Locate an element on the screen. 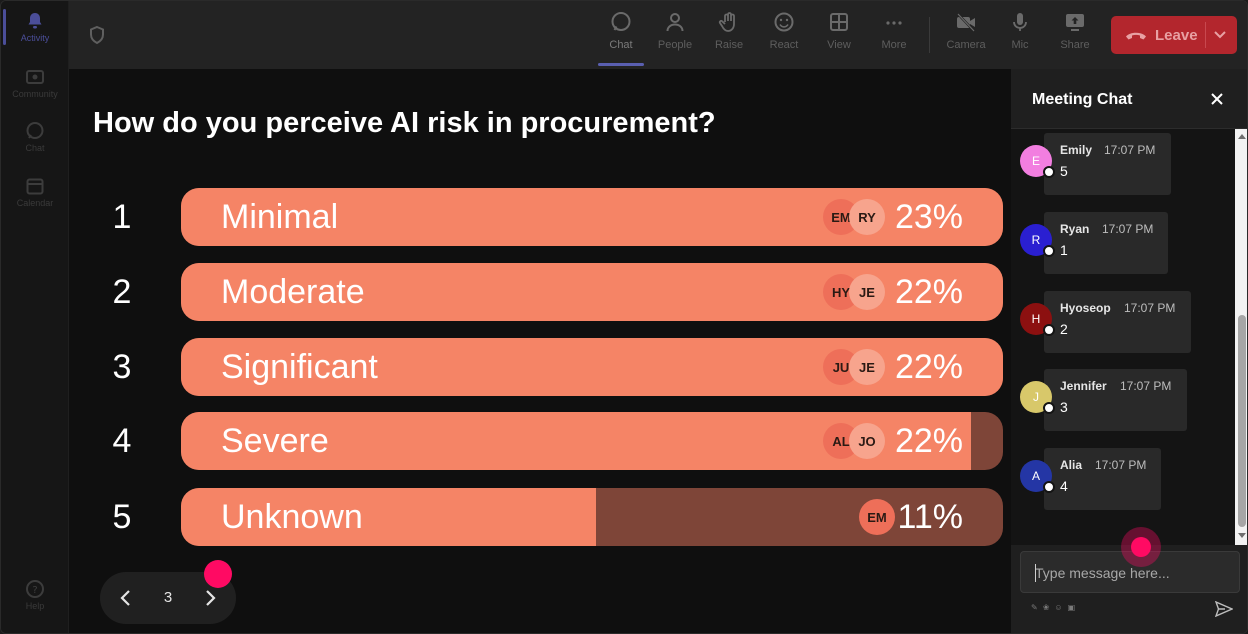 The width and height of the screenshot is (1248, 634). option-bar-fill is located at coordinates (389, 517).